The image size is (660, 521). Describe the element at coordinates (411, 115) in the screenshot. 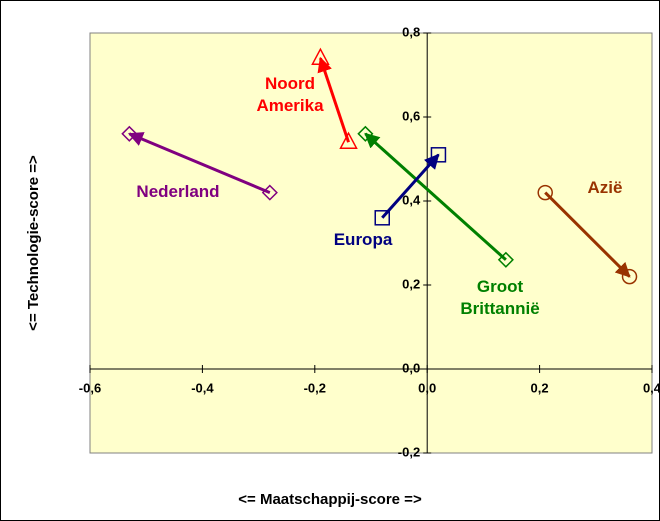

I see `y-tick-label: 0,6` at that location.